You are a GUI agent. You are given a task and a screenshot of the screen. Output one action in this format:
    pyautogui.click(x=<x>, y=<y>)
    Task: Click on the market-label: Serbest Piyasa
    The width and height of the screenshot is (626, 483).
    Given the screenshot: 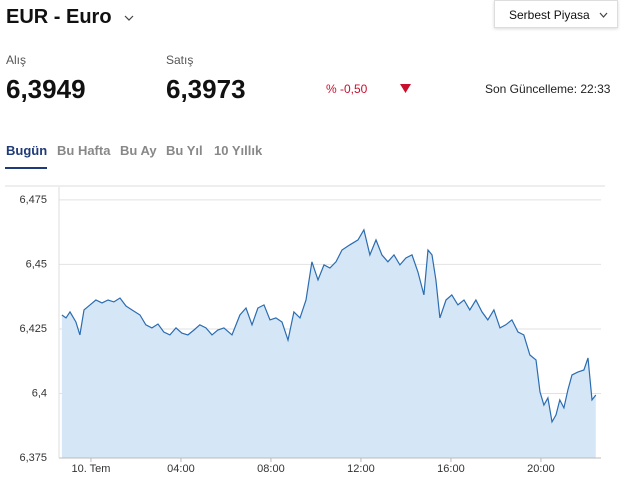 What is the action you would take?
    pyautogui.click(x=549, y=15)
    